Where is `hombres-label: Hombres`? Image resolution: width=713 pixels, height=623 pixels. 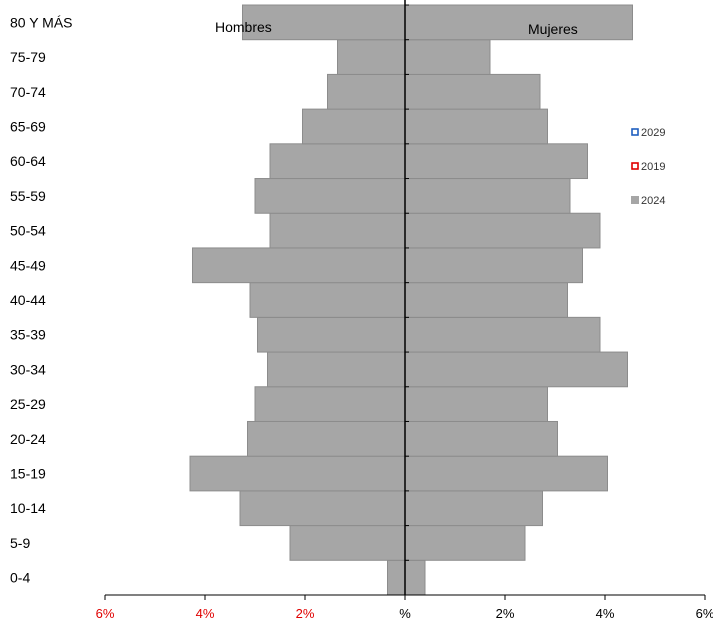 hombres-label: Hombres is located at coordinates (243, 27).